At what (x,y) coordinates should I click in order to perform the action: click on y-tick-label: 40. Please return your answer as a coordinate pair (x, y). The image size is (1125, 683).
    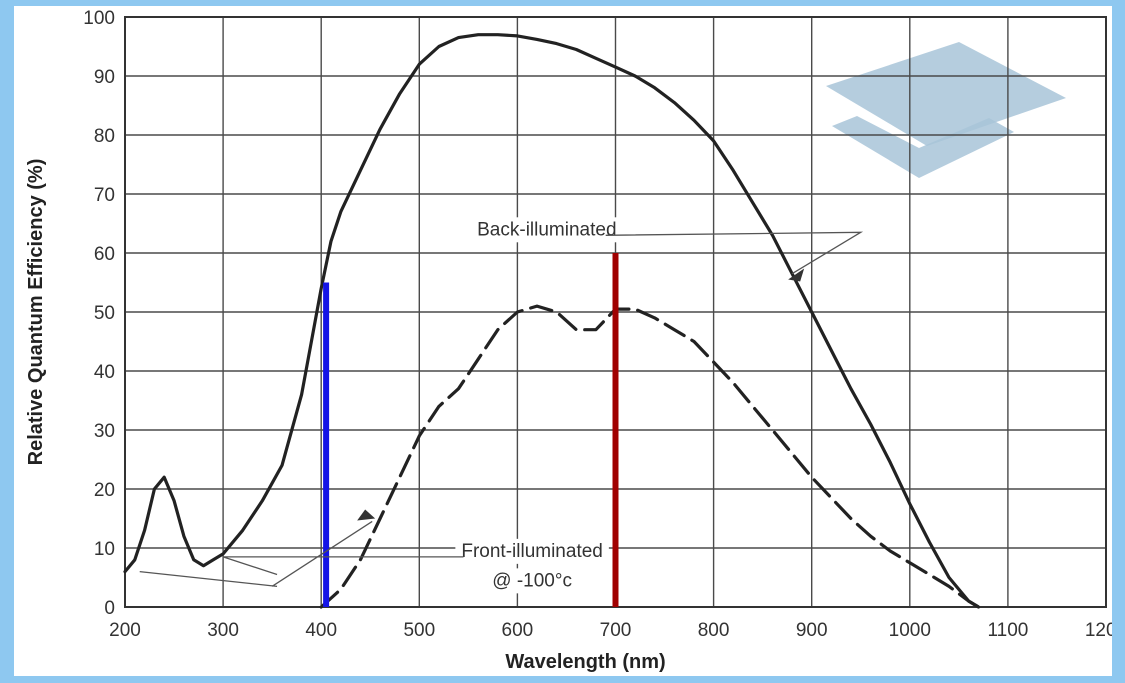
    Looking at the image, I should click on (104, 372).